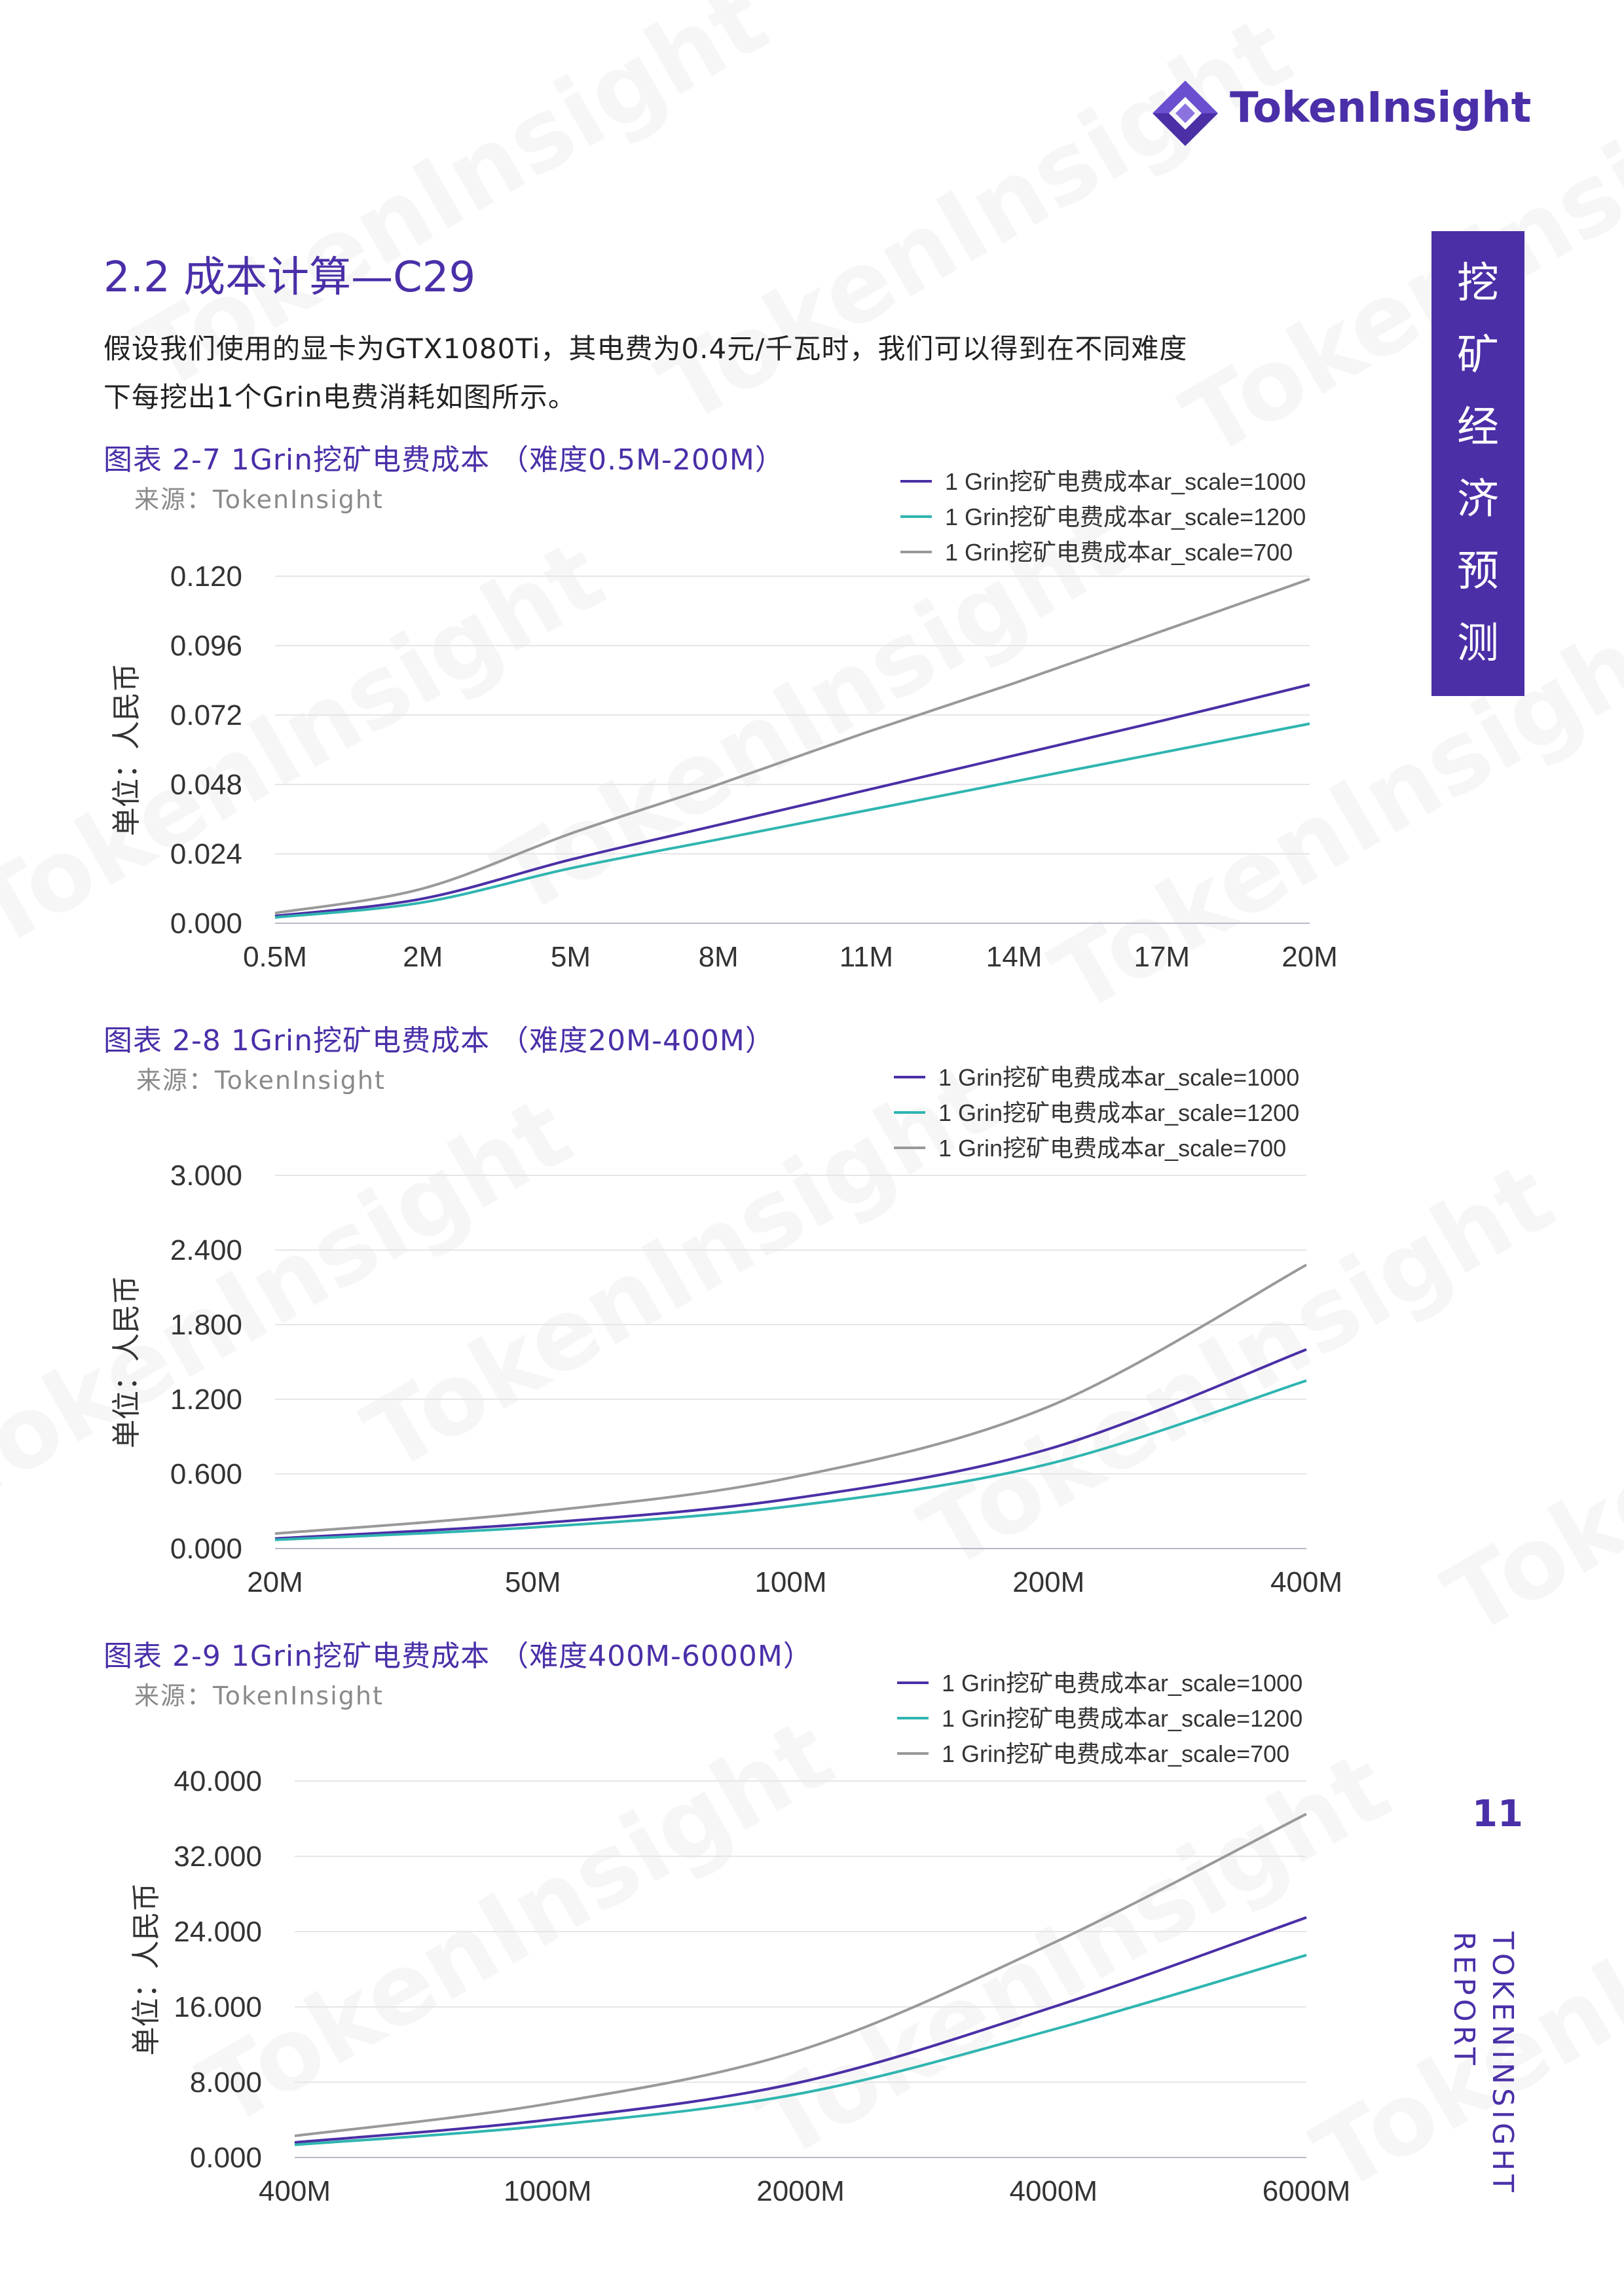  I want to click on y-tick-label: 24.000, so click(218, 1932).